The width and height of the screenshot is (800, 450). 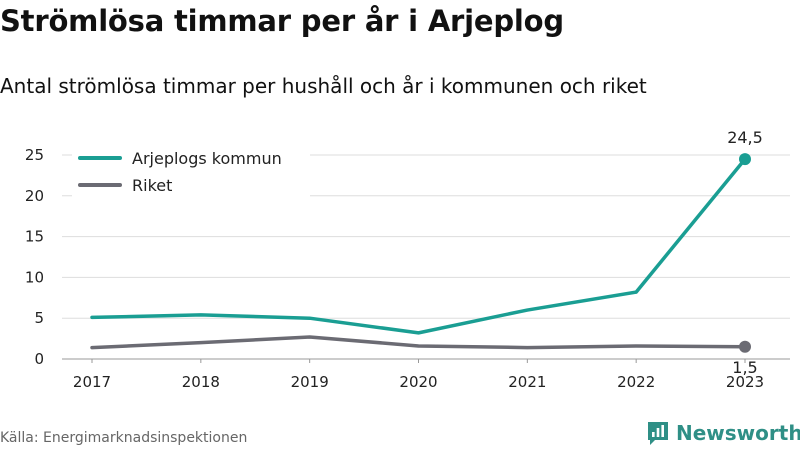 What do you see at coordinates (92, 382) in the screenshot?
I see `x-tick-label-2017: 2017` at bounding box center [92, 382].